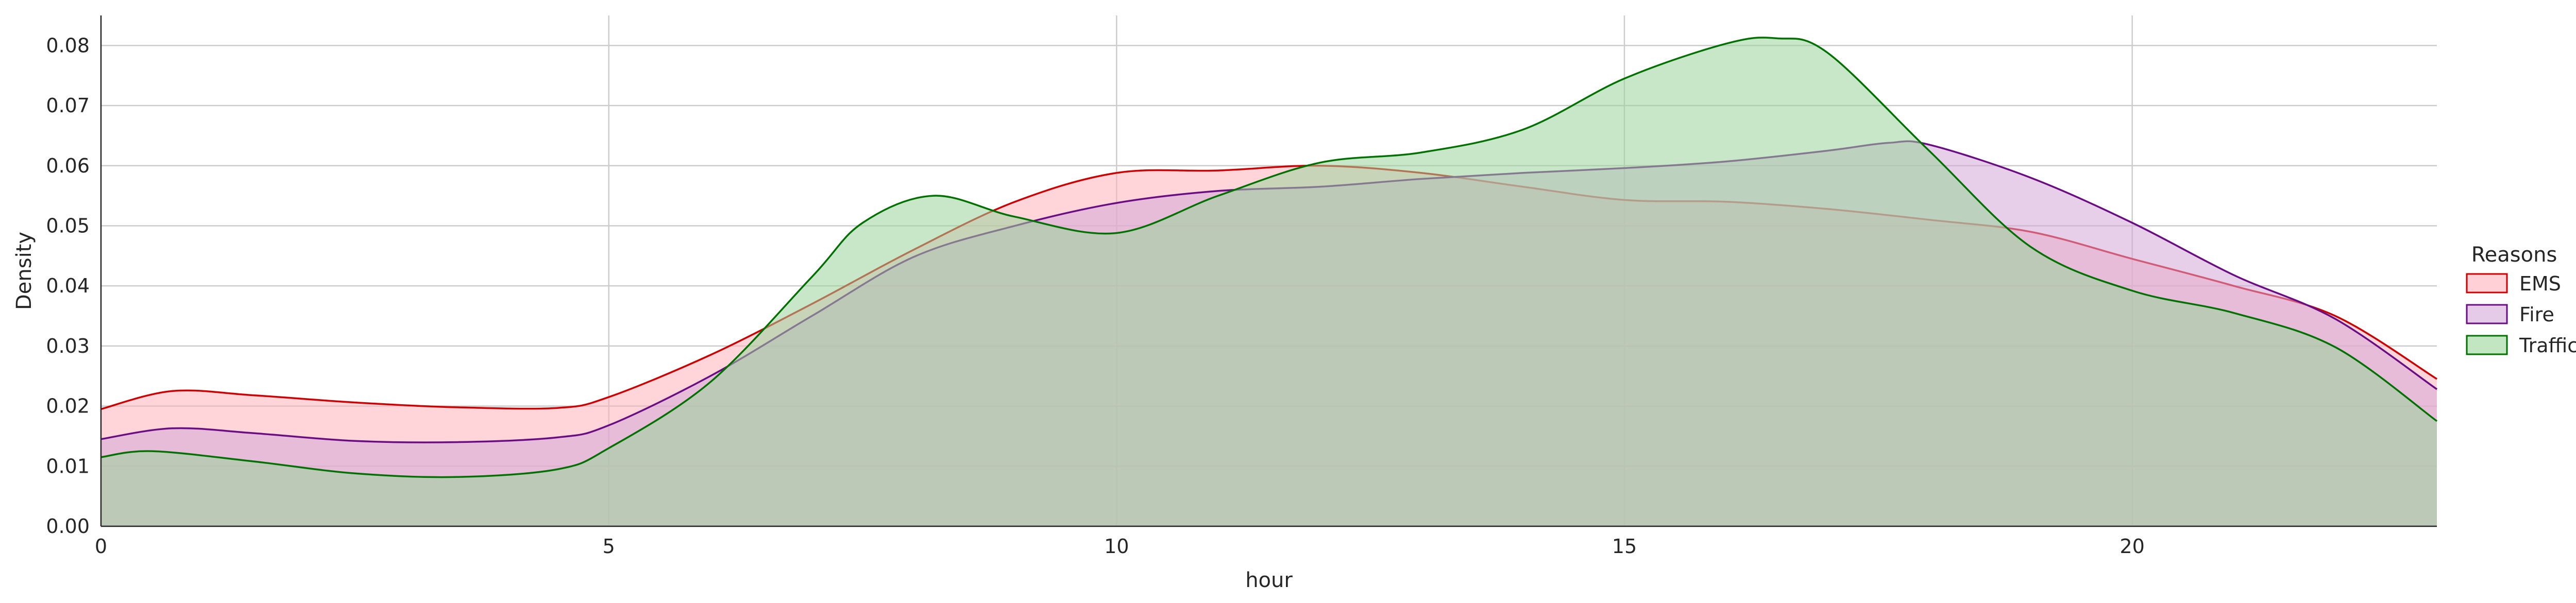 This screenshot has height=603, width=2576. What do you see at coordinates (2536, 314) in the screenshot?
I see `legend-label-fire: Fire` at bounding box center [2536, 314].